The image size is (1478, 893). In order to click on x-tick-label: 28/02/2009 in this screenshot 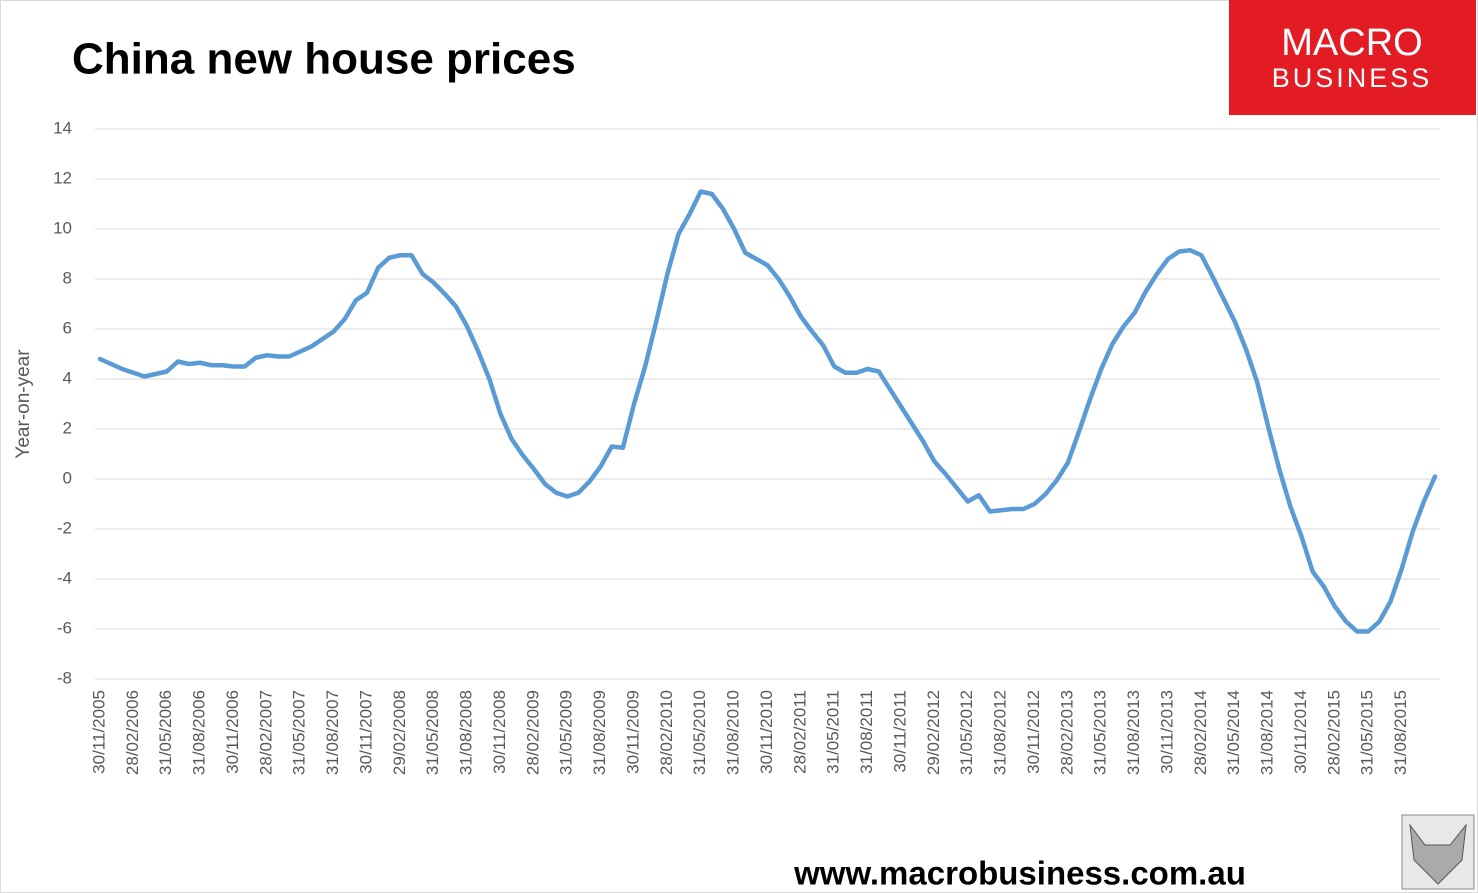, I will do `click(532, 732)`.